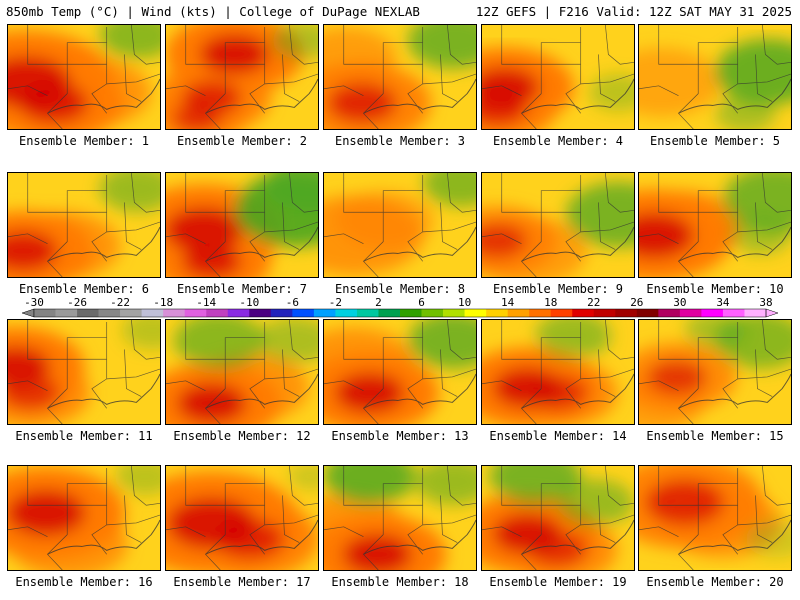 This screenshot has width=800, height=600. What do you see at coordinates (400, 141) in the screenshot?
I see `ensemble-member-label: Ensemble Member: 3` at bounding box center [400, 141].